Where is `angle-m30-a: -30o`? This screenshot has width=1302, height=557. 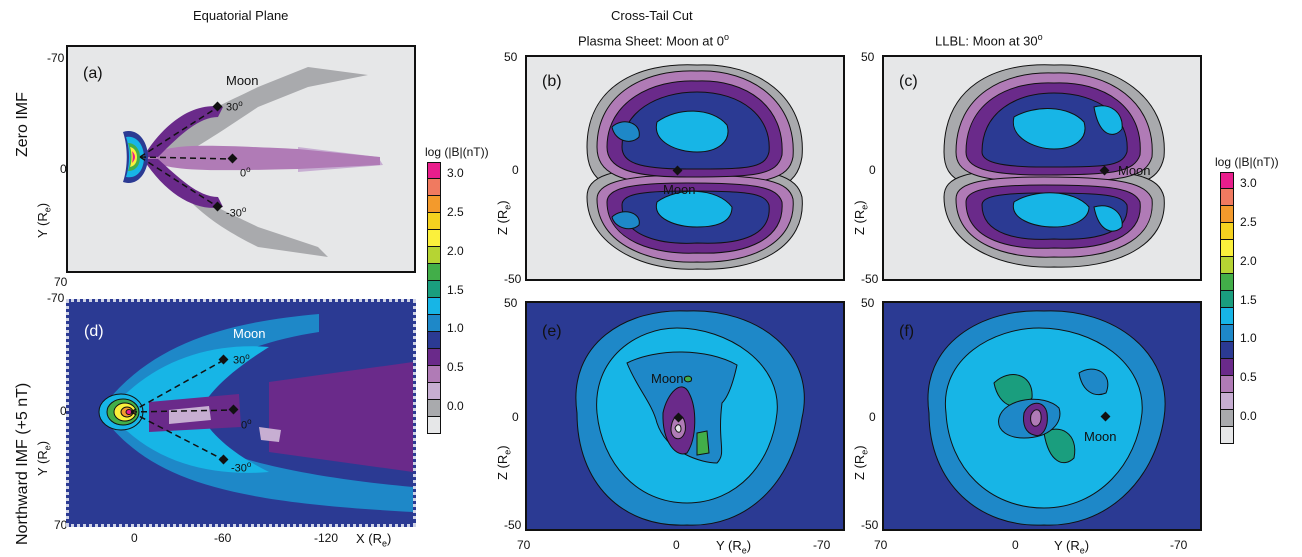
angle-m30-a: -30o is located at coordinates (236, 212).